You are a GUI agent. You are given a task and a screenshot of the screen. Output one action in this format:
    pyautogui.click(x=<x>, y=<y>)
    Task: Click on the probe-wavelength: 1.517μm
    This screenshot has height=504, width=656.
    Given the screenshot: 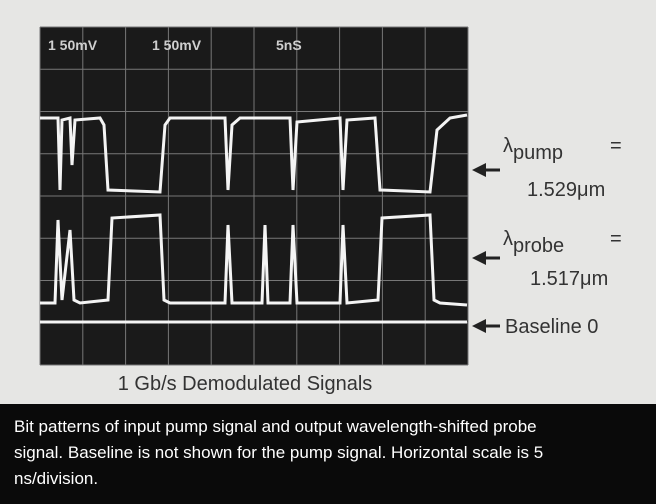 What is the action you would take?
    pyautogui.click(x=569, y=279)
    